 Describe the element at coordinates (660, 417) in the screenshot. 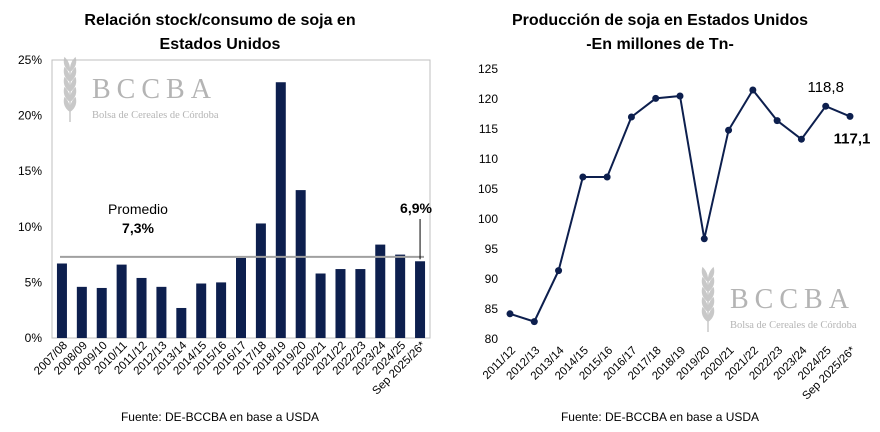

I see `line-chart-source: Fuente: DE-BCCBA en base a USDA` at that location.